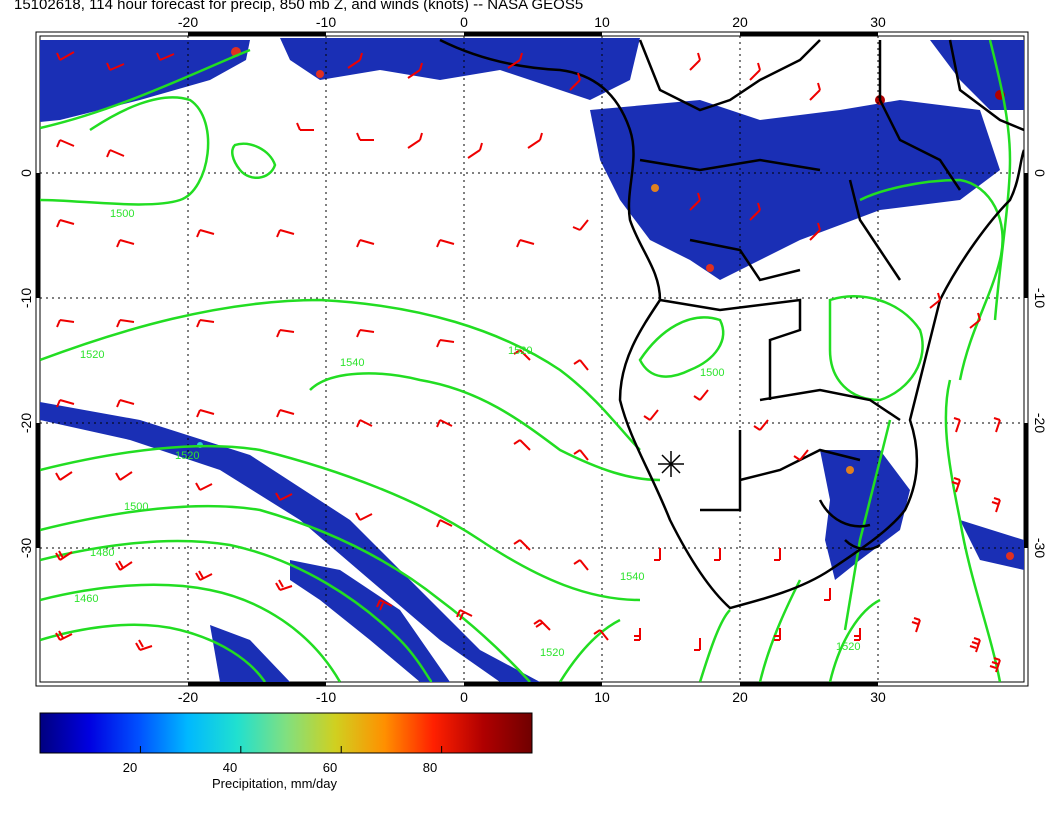 Image resolution: width=1056 pixels, height=816 pixels. Describe the element at coordinates (86, 599) in the screenshot. I see `contour-label: 1460` at that location.